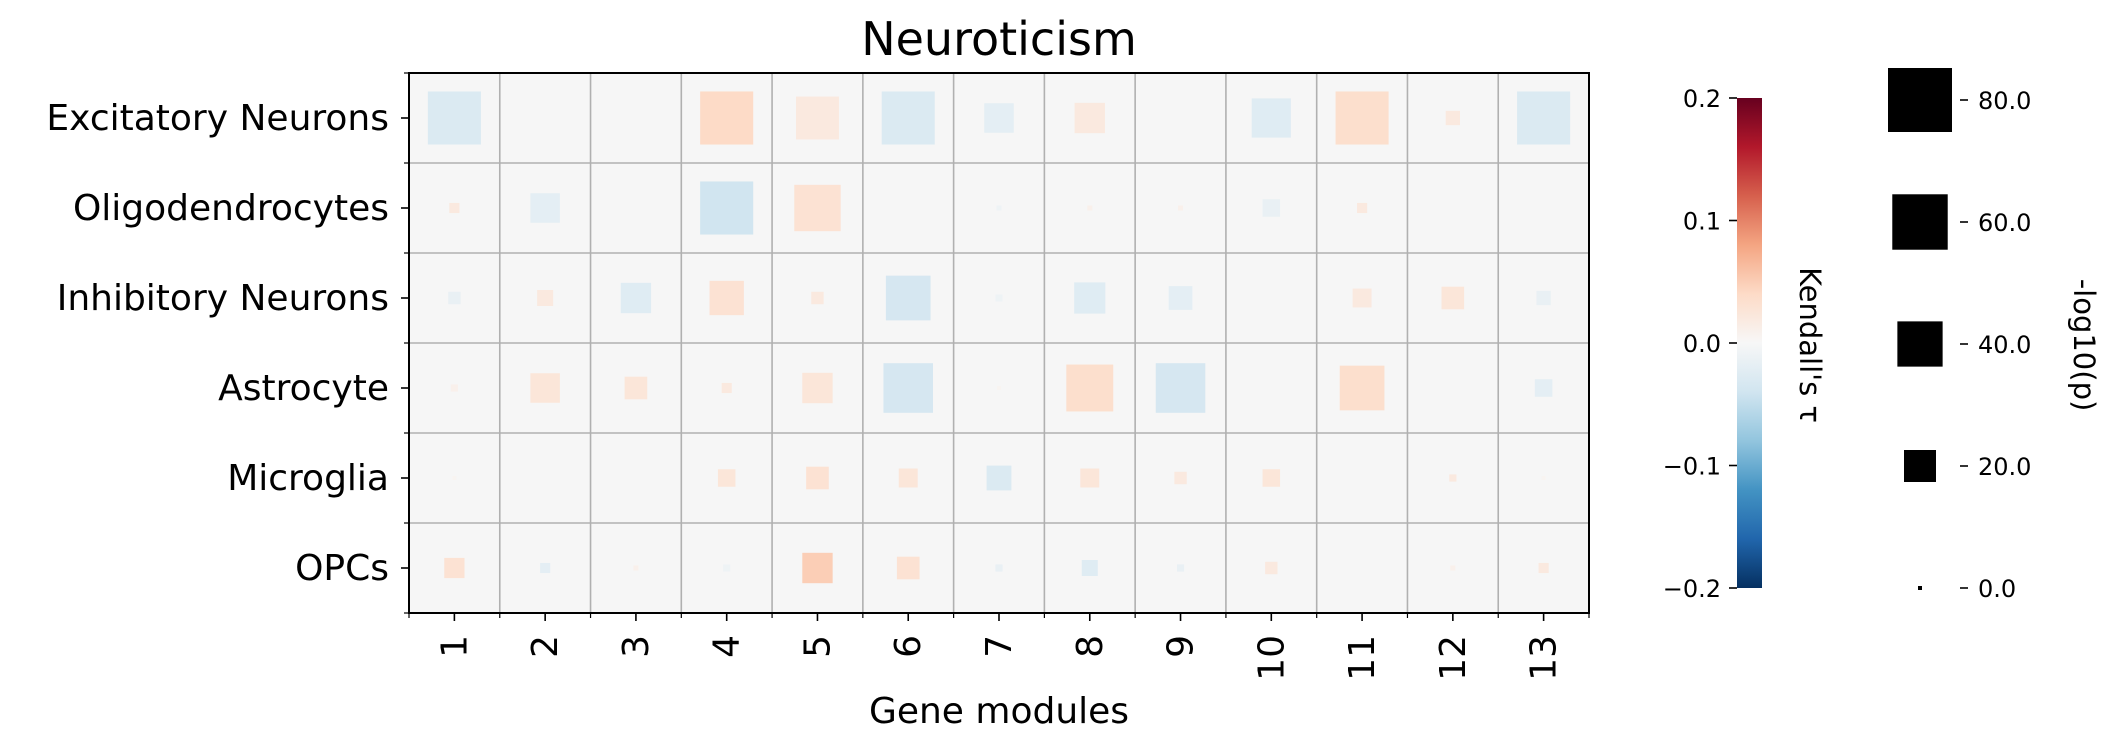 This screenshot has width=2116, height=751. What do you see at coordinates (1181, 646) in the screenshot?
I see `x-tick-label: 9` at bounding box center [1181, 646].